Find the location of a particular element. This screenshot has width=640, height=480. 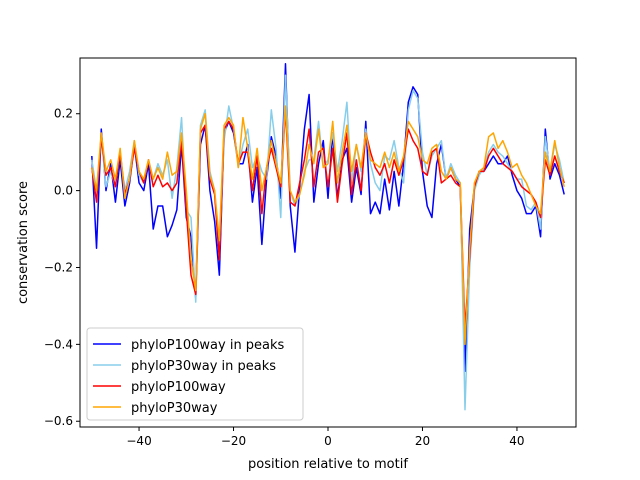

y-tick-label: 0.0 is located at coordinates (63, 191).